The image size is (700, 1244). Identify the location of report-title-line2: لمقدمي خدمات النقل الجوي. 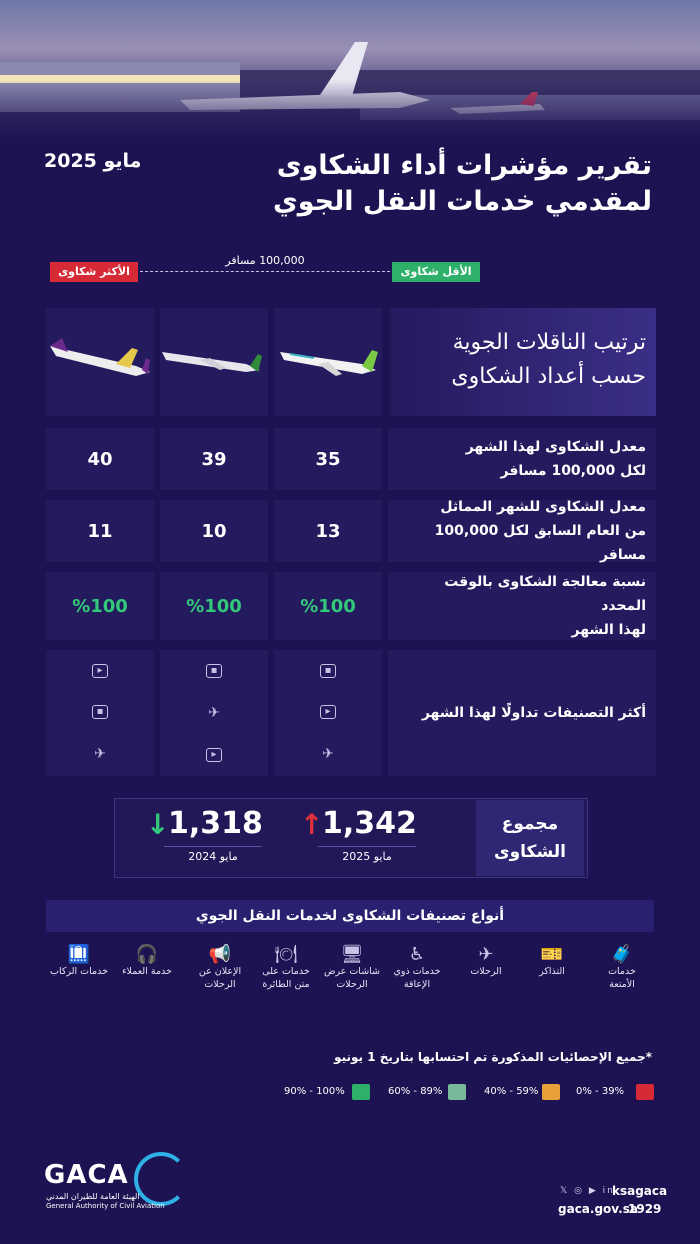
(462, 201).